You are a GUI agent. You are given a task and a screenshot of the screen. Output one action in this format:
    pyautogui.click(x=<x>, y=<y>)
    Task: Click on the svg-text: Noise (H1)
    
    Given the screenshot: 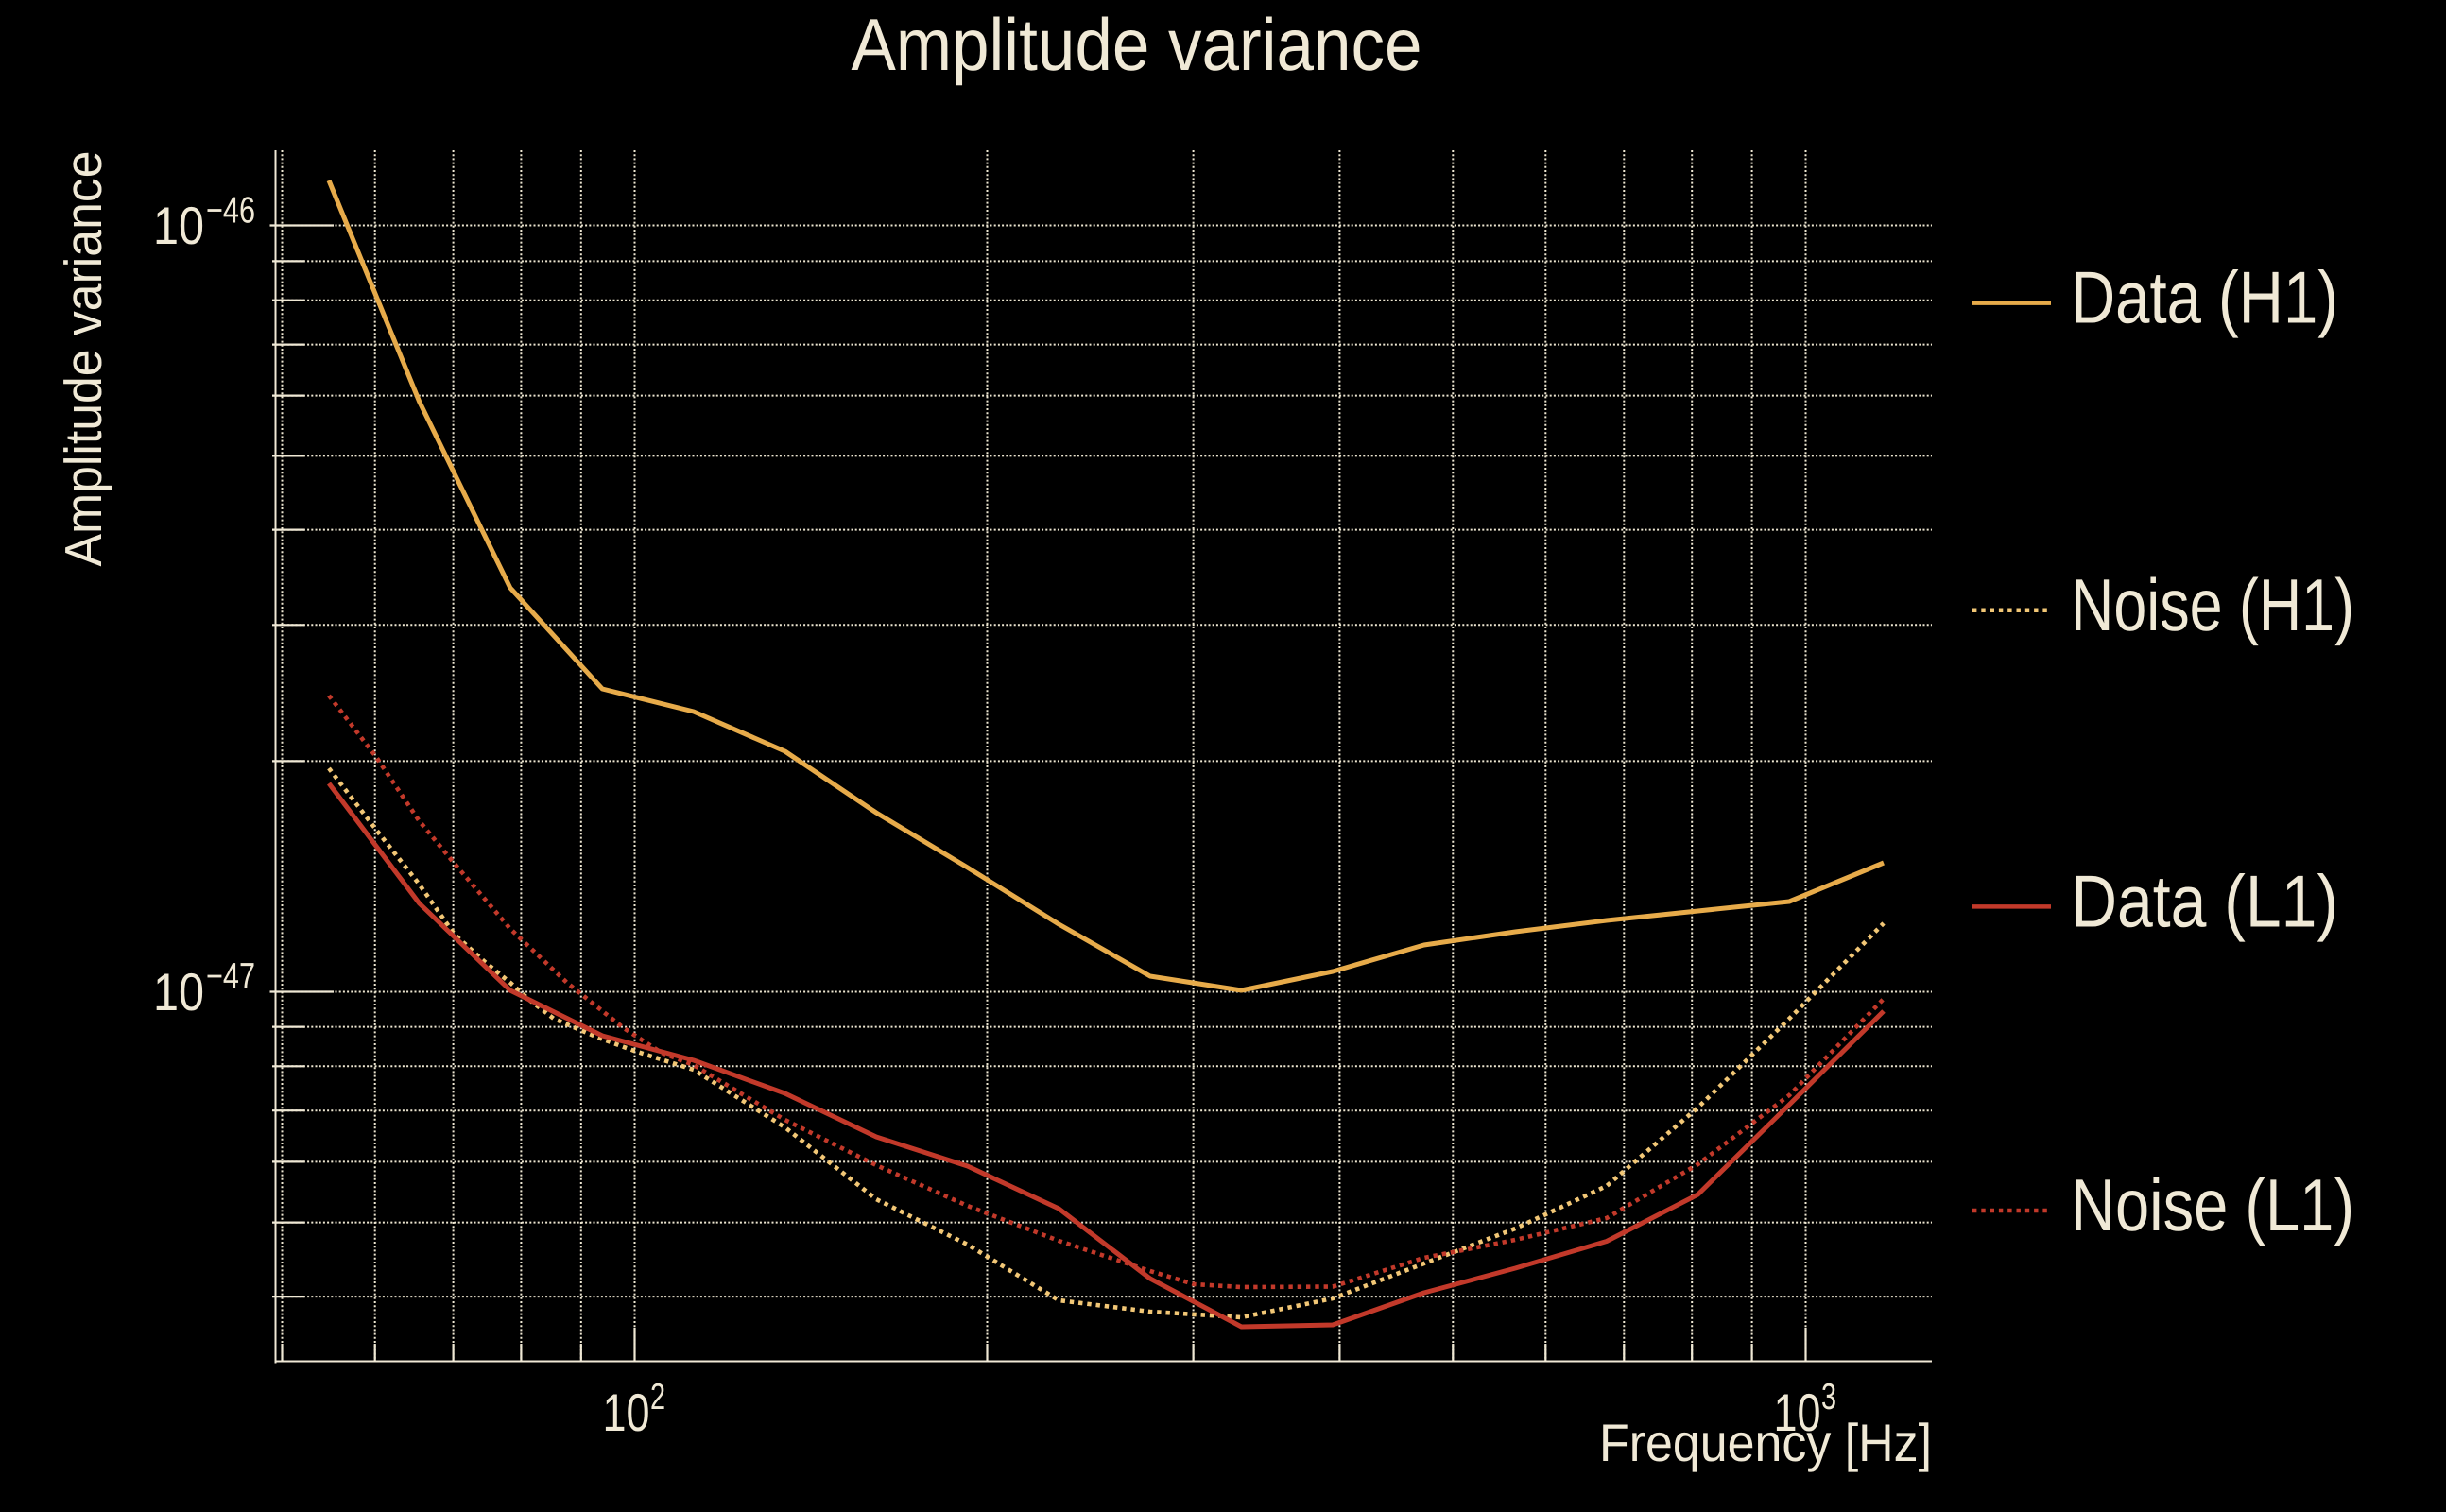 What is the action you would take?
    pyautogui.click(x=2212, y=604)
    